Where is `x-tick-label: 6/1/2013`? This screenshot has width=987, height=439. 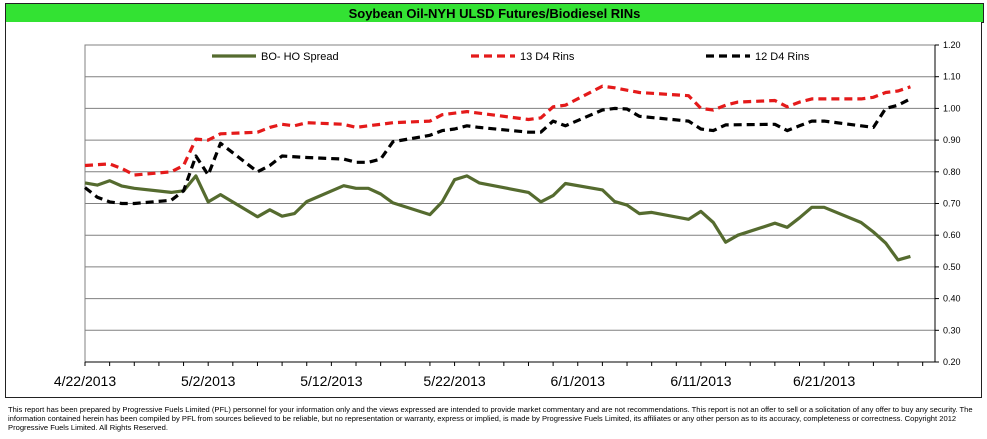
x-tick-label: 6/1/2013 is located at coordinates (578, 381).